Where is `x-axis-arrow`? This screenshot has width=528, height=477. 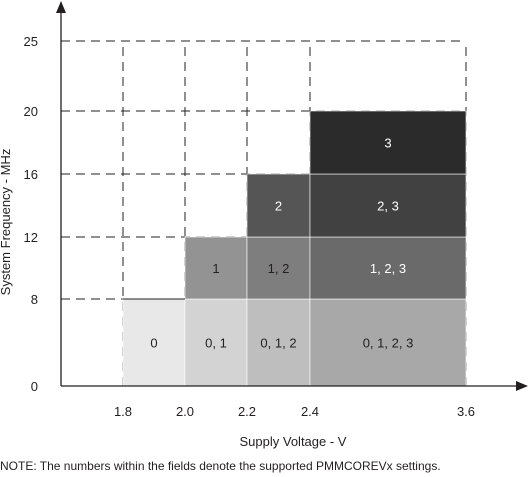
x-axis-arrow is located at coordinates (522, 386).